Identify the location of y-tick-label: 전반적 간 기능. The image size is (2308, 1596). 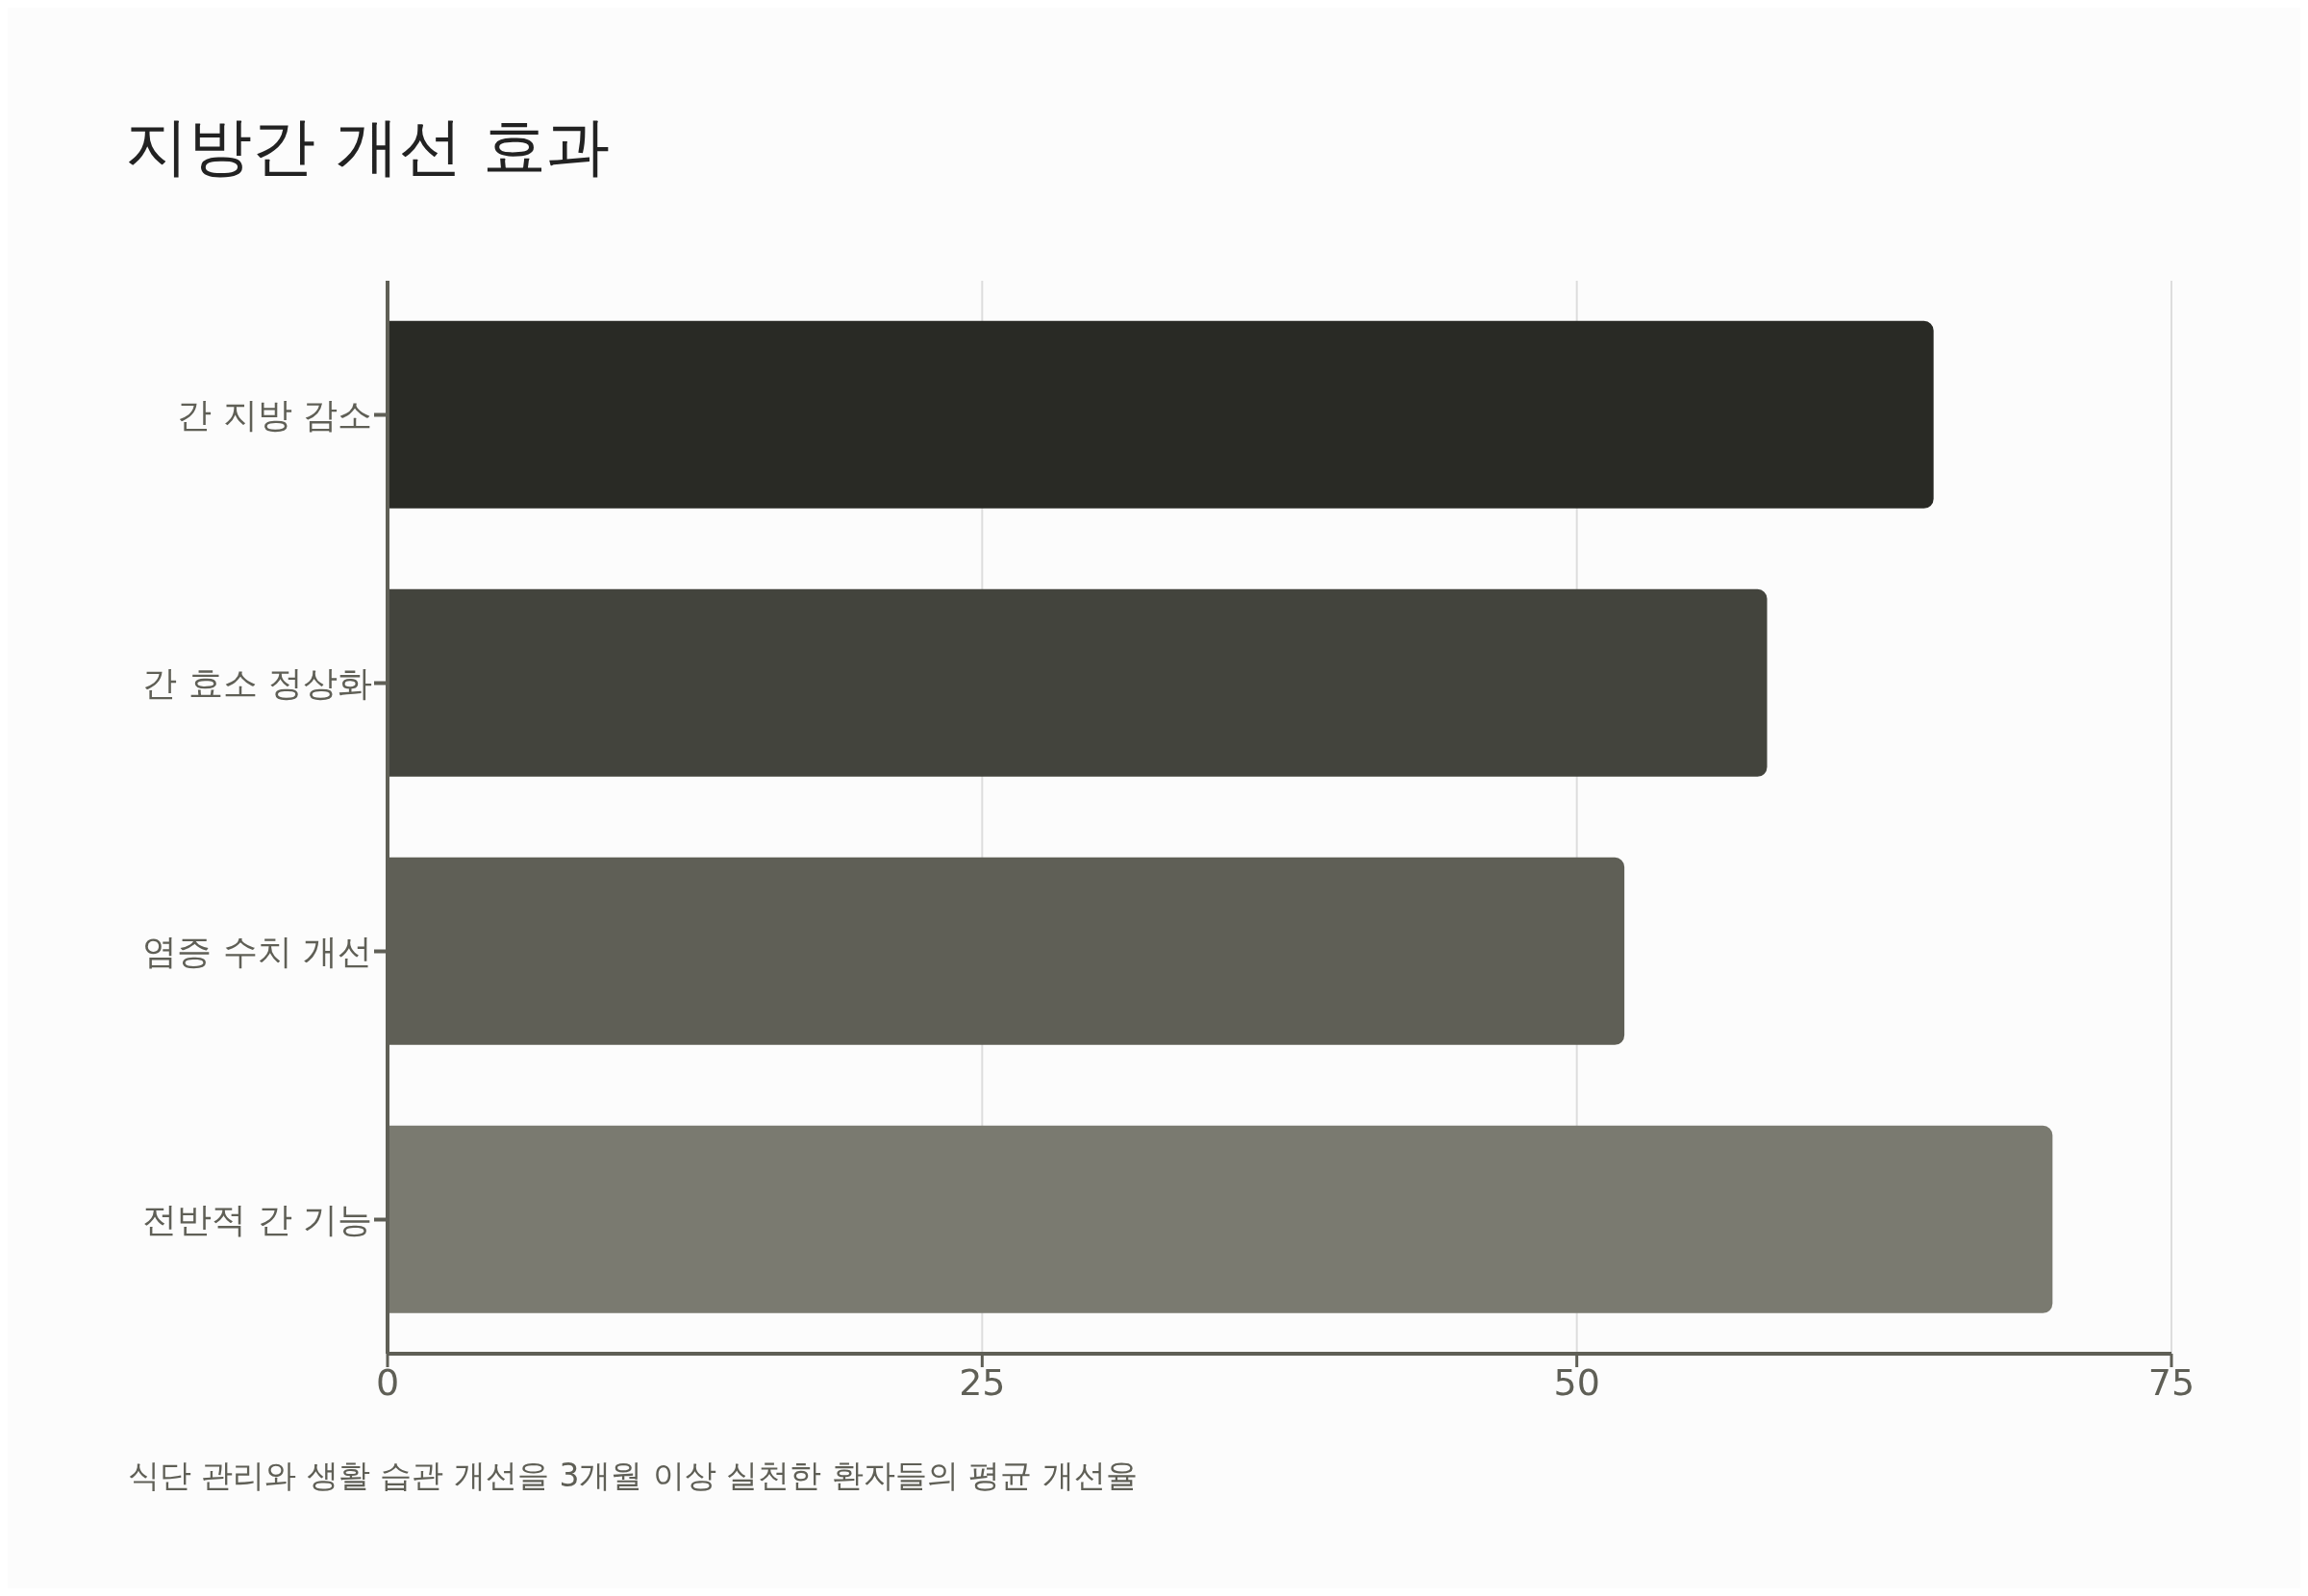
(257, 1220).